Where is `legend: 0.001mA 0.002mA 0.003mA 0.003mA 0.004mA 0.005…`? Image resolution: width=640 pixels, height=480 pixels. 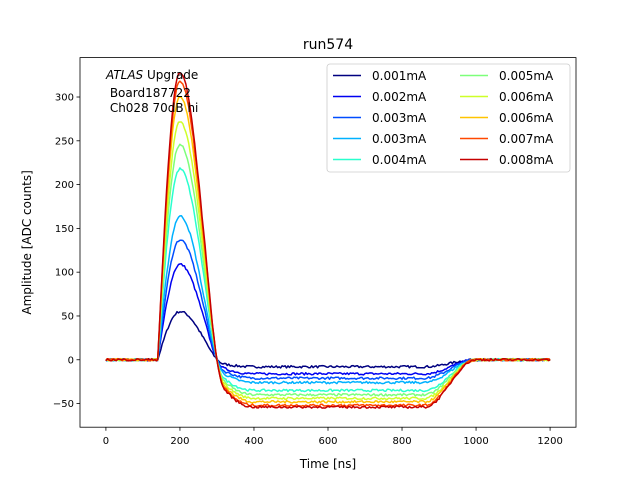
legend: 0.001mA 0.002mA 0.003mA 0.003mA 0.004mA 0.005… is located at coordinates (448, 118).